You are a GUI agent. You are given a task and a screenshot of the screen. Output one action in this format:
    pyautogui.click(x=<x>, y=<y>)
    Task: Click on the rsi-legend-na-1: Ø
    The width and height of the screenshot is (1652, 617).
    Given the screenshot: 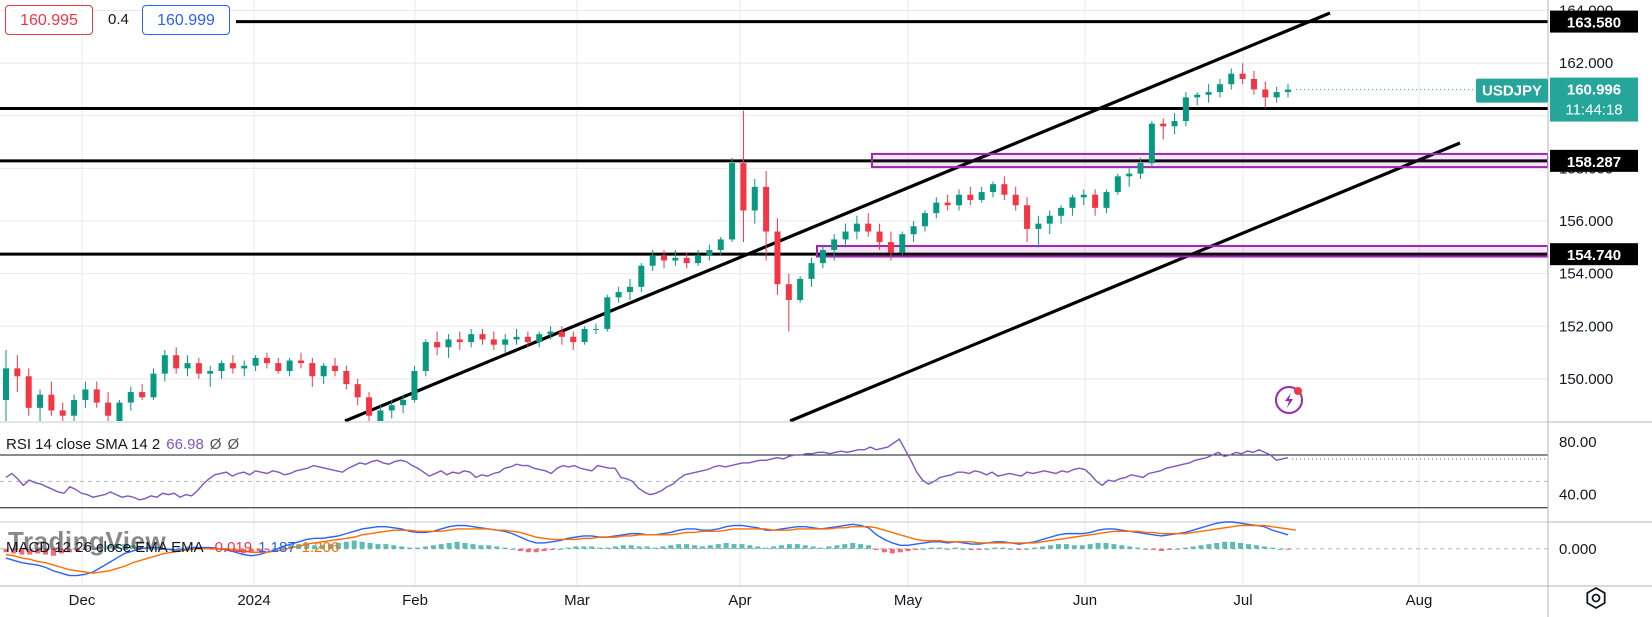 What is the action you would take?
    pyautogui.click(x=215, y=444)
    